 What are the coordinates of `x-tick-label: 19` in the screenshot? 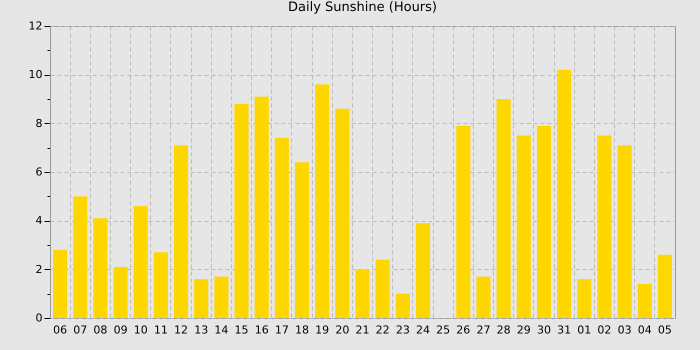 It's located at (322, 330).